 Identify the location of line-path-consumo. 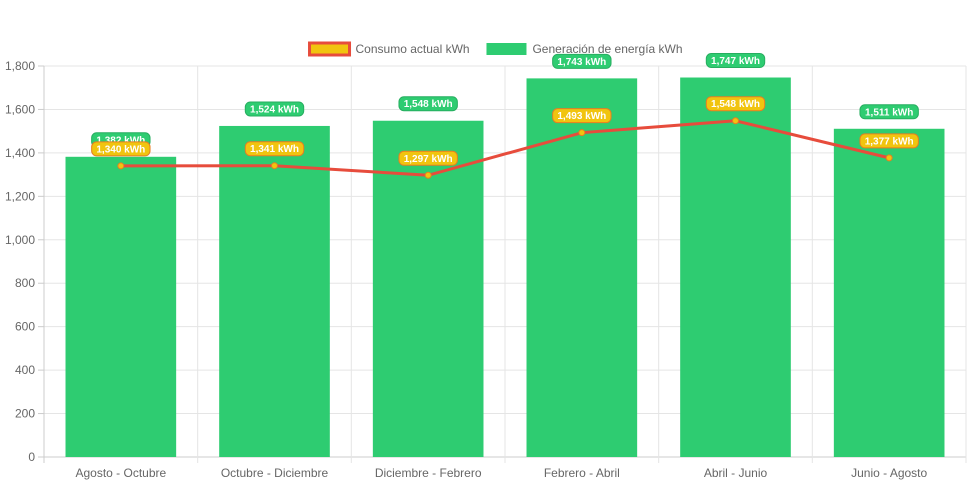
(505, 148).